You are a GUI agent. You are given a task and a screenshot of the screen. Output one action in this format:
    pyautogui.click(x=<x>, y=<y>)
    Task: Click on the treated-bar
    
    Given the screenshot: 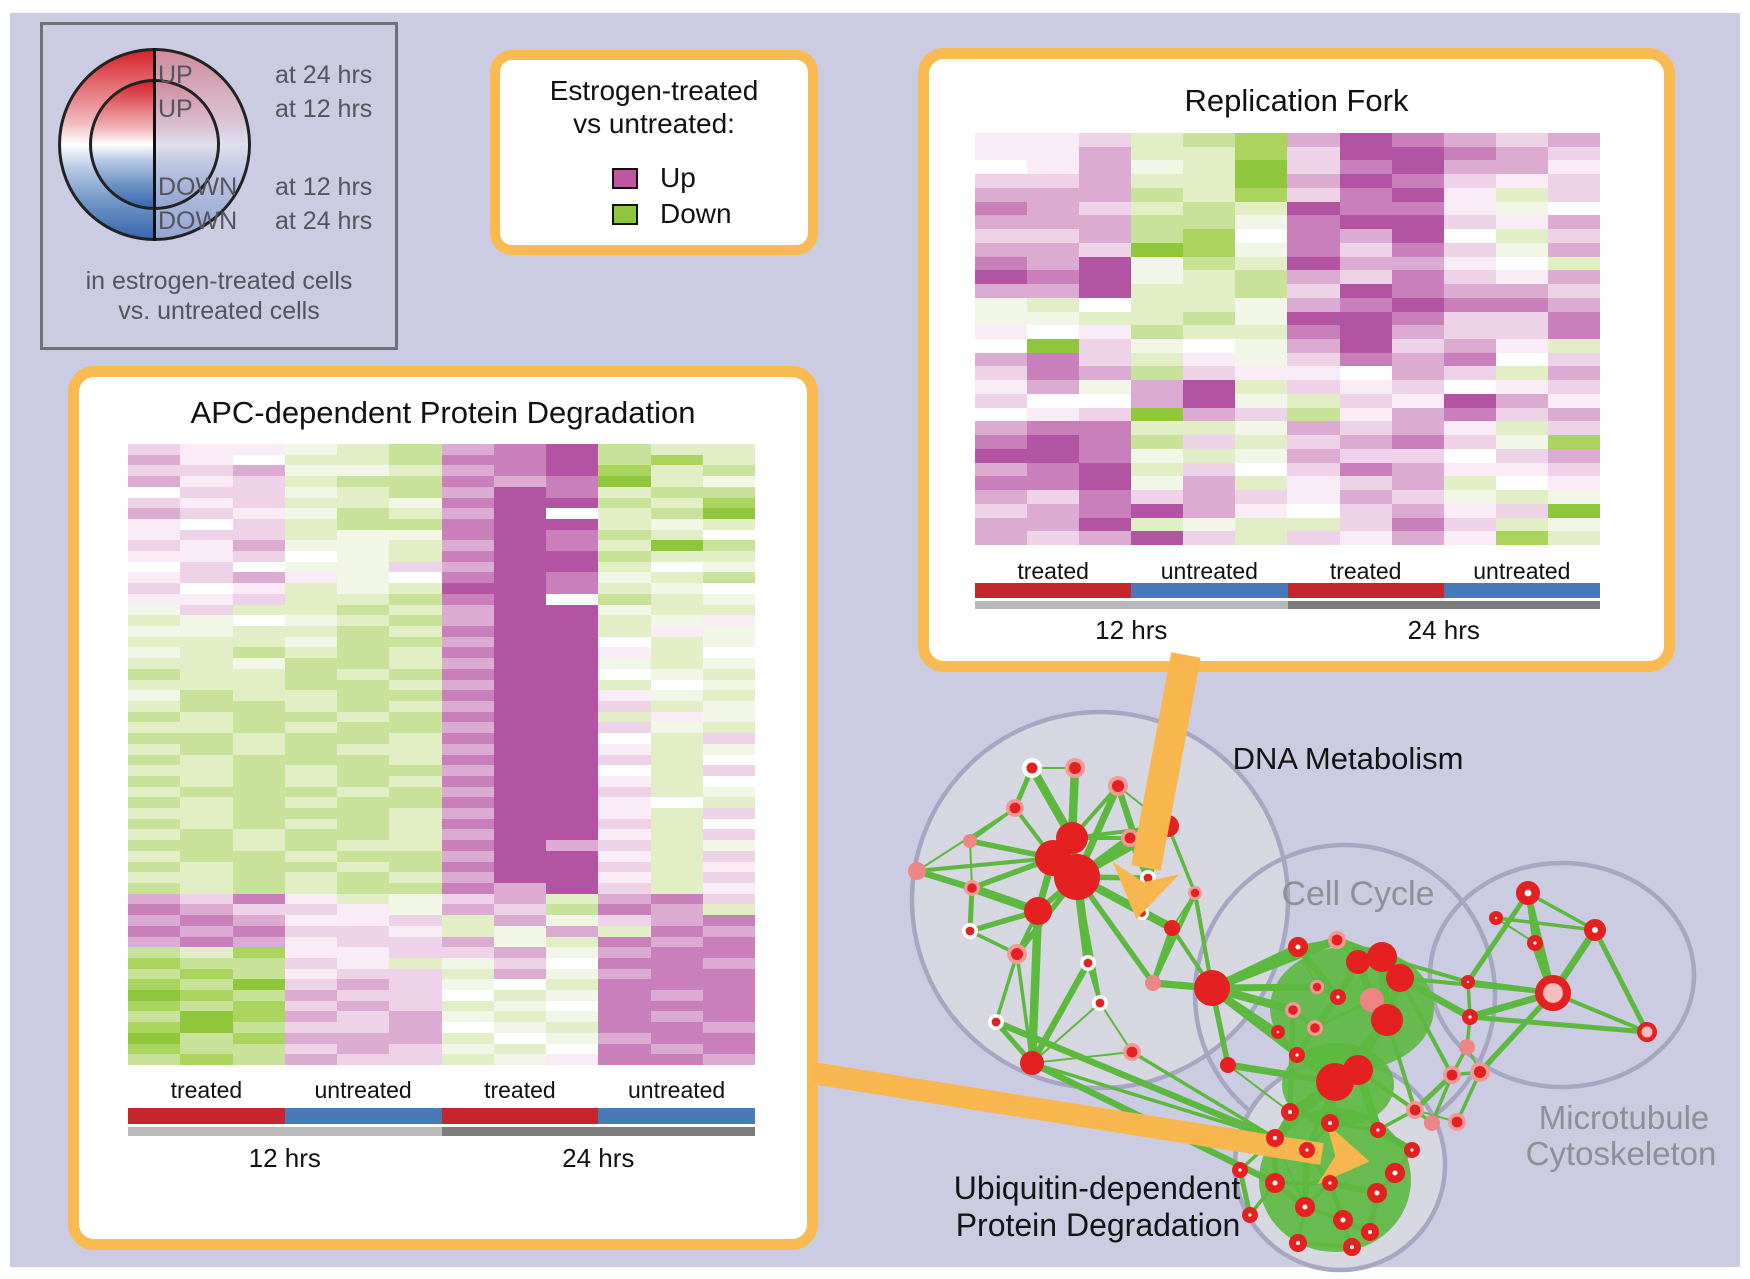 What is the action you would take?
    pyautogui.click(x=520, y=1116)
    